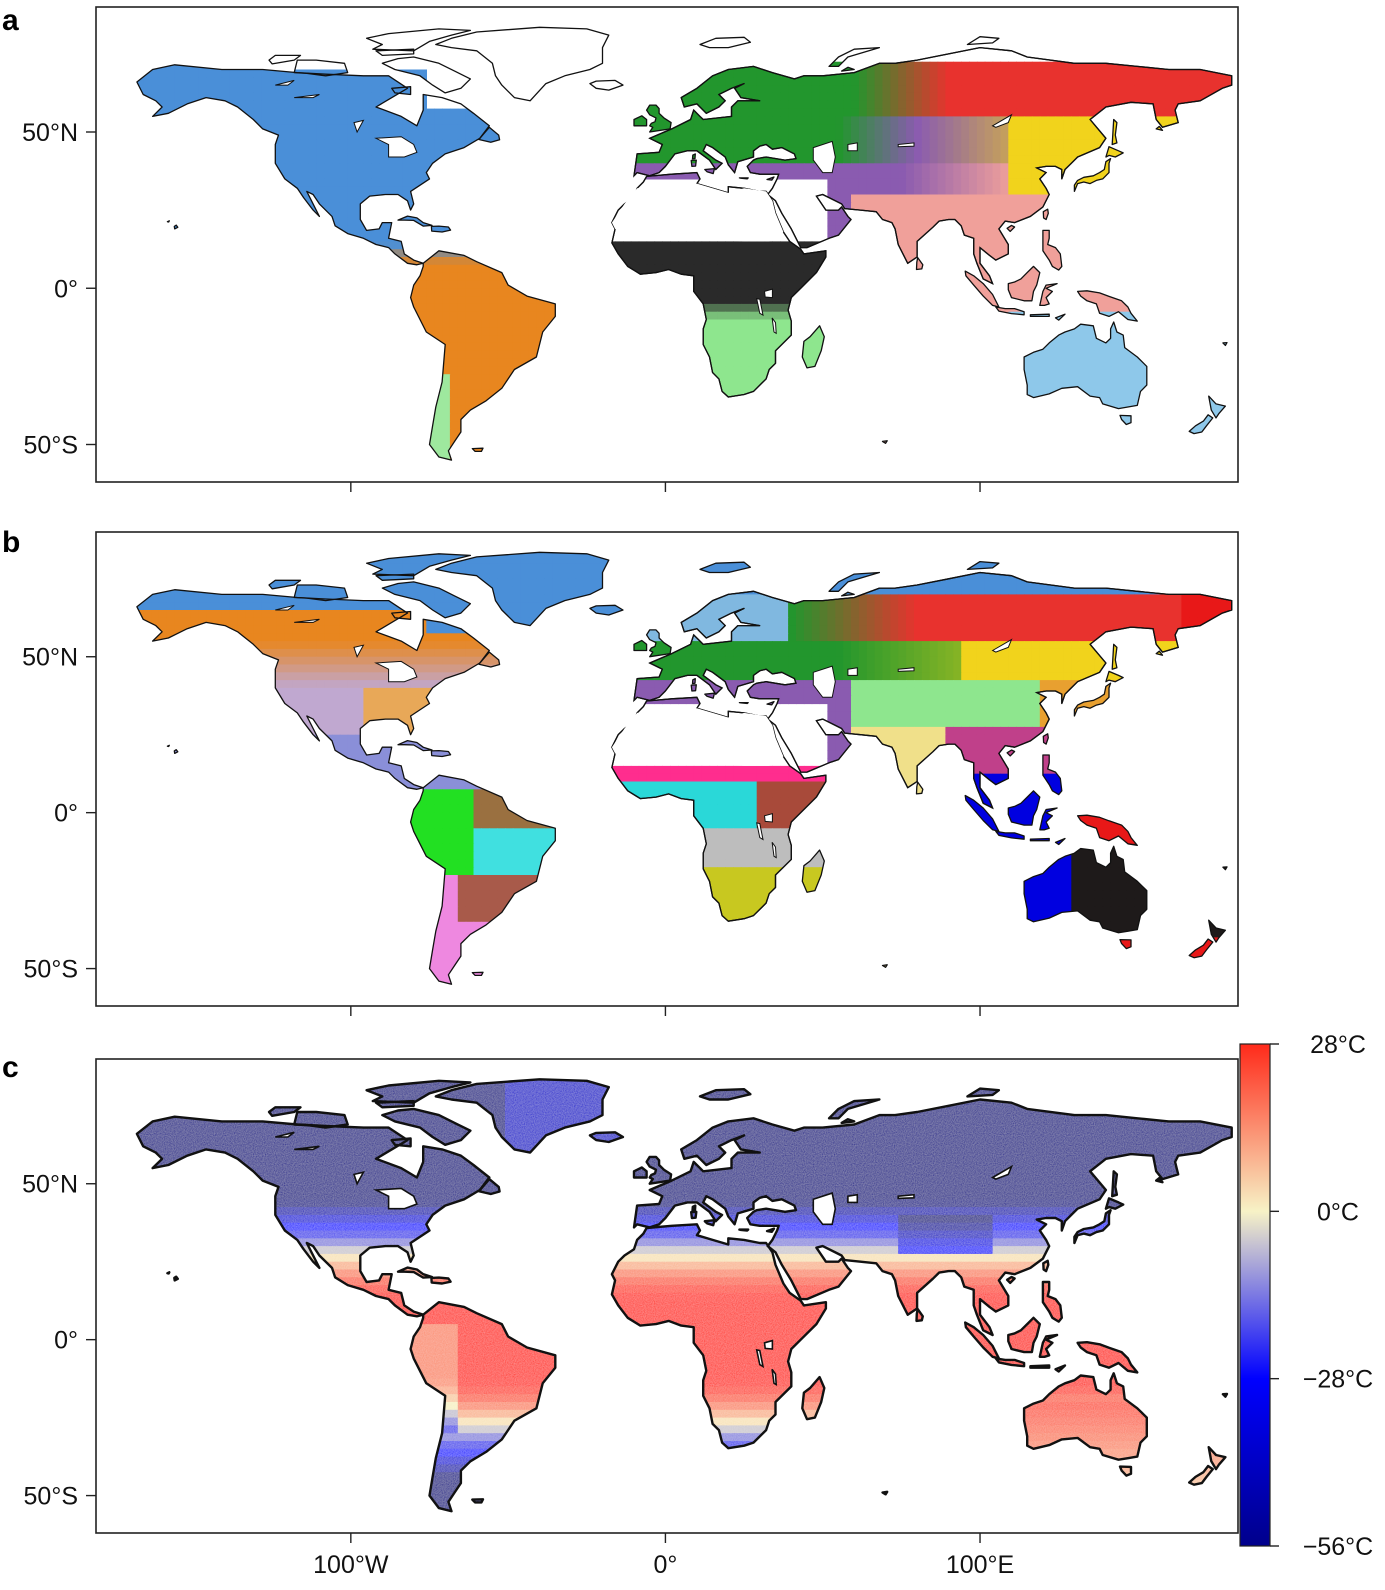  I want to click on panel-label-c: c, so click(10, 1067).